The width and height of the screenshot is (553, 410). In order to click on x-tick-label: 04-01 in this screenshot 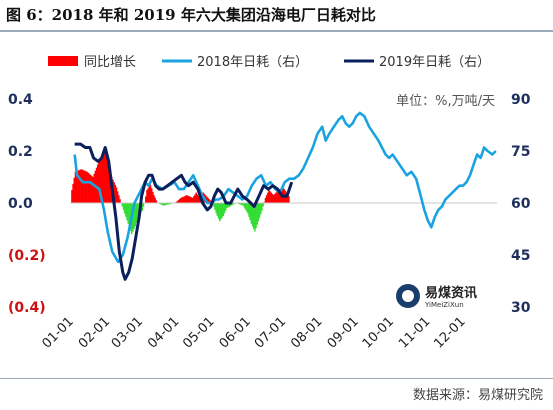, I will do `click(163, 332)`.